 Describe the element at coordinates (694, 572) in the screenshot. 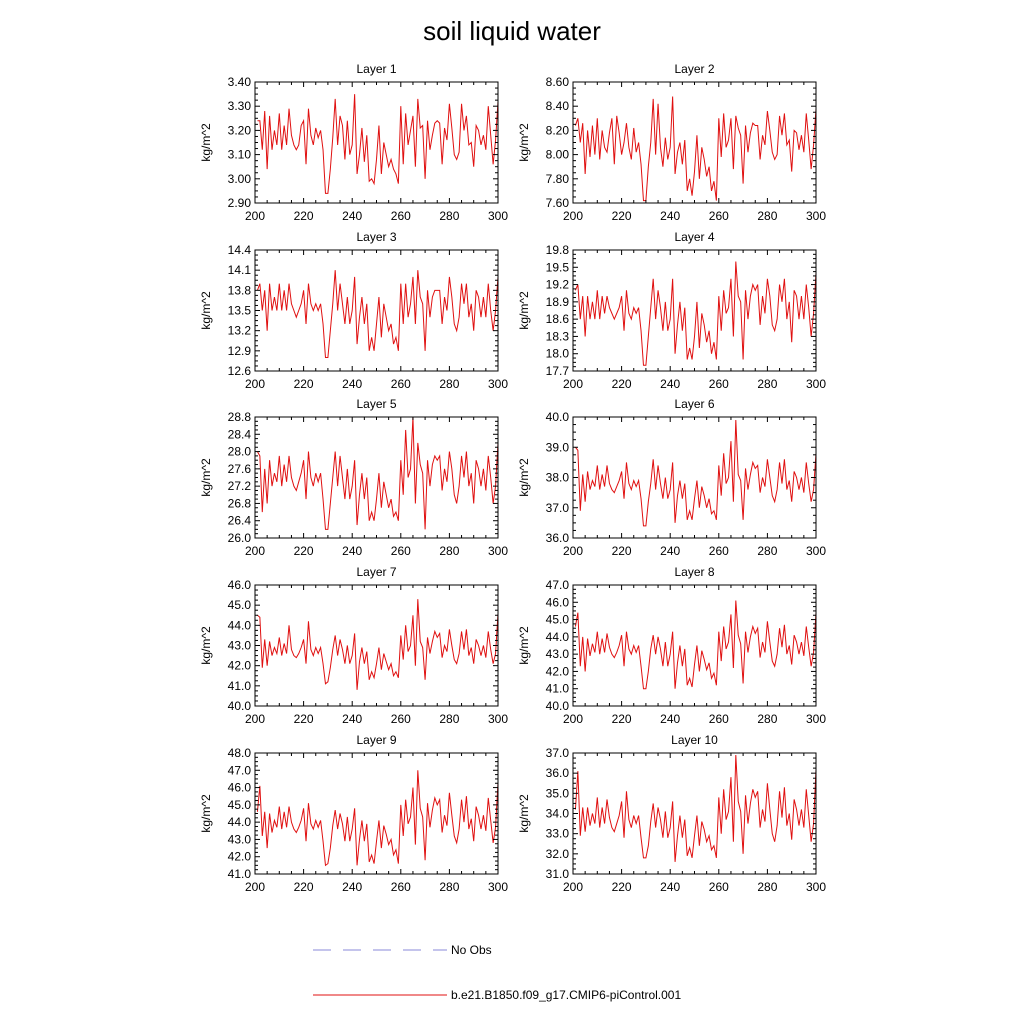

I see `panel-title: Layer 8` at that location.